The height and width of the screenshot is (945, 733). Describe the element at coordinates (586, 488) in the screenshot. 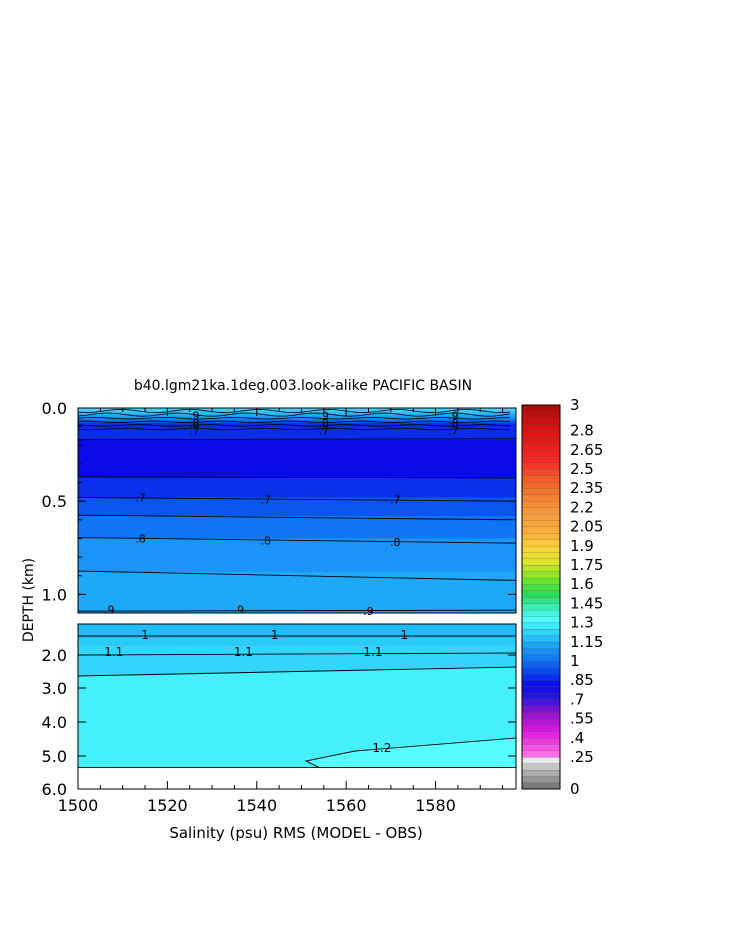

I see `colorbar-tick-label: 2.35` at that location.